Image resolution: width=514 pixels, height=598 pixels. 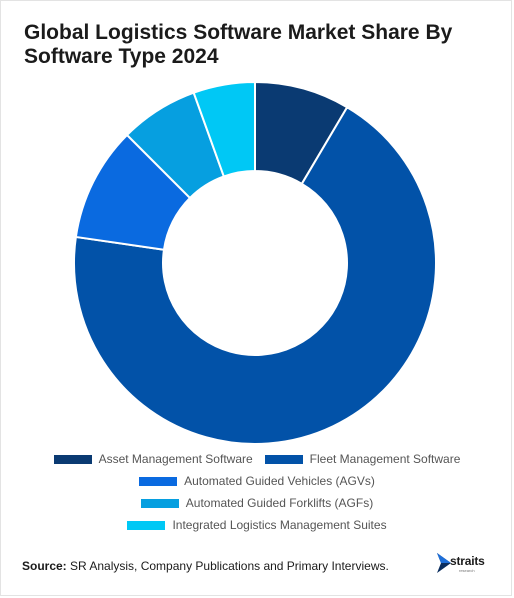 I want to click on legend-item-fleet-management-software: Fleet Management Software, so click(x=362, y=459).